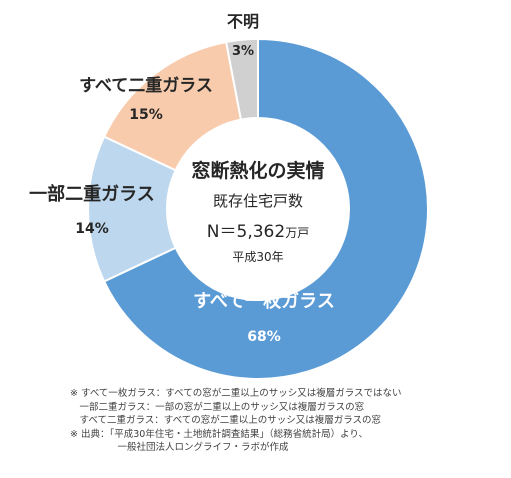  I want to click on slice-value-label: 15%, so click(146, 115).